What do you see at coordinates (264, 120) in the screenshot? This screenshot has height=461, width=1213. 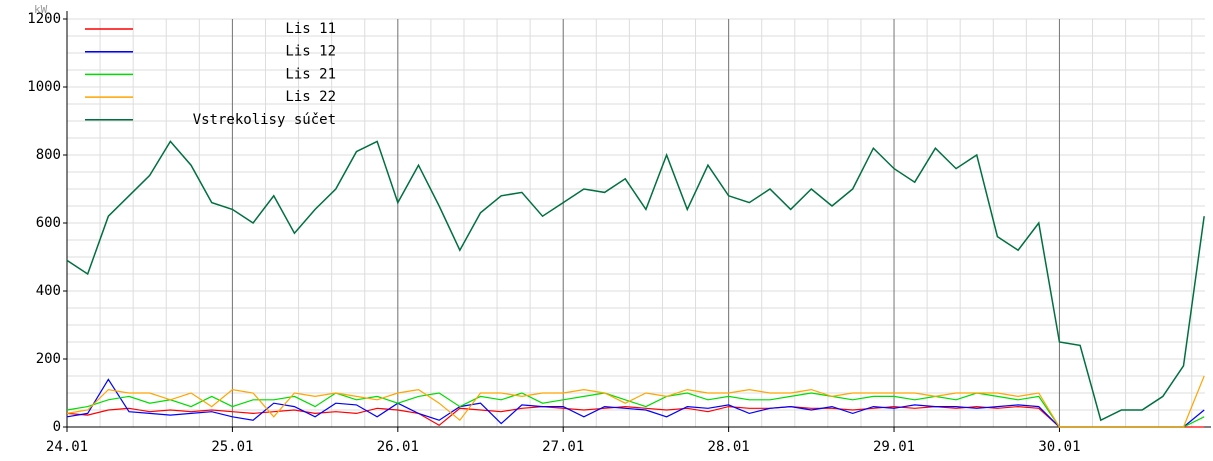 I see `legend-label: Vstrekolisy súčet` at bounding box center [264, 120].